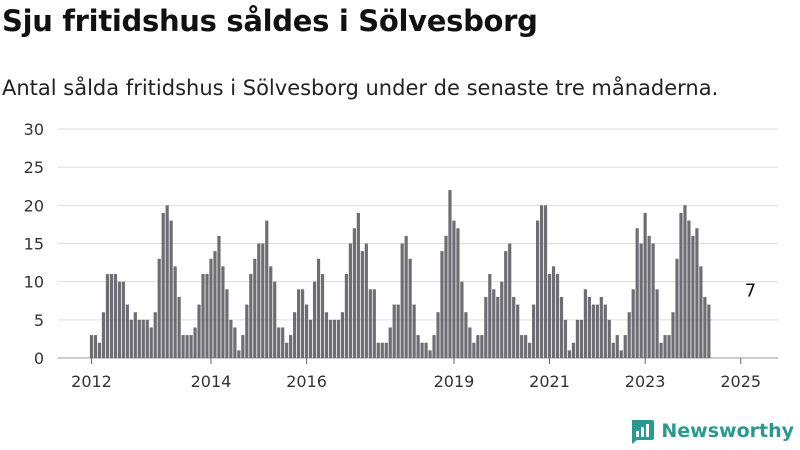 This screenshot has width=800, height=450. I want to click on x-tick-label: 2014, so click(211, 381).